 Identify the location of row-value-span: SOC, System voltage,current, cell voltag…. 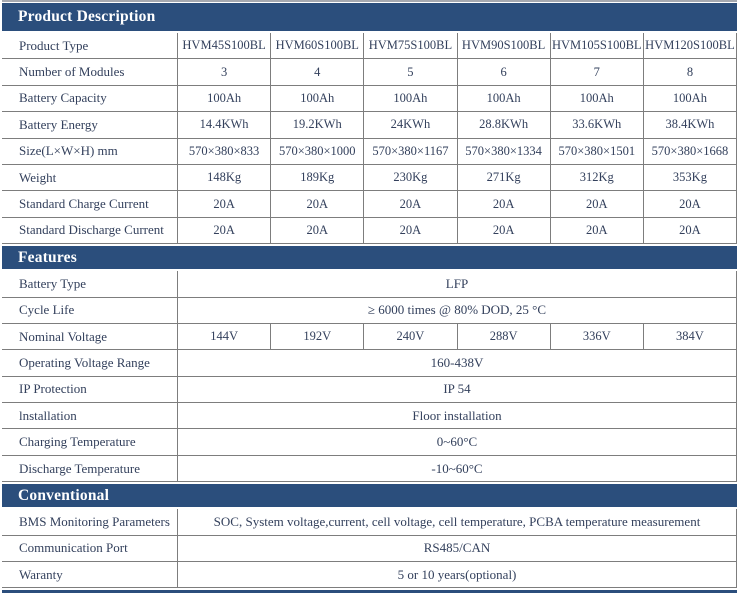
(456, 522).